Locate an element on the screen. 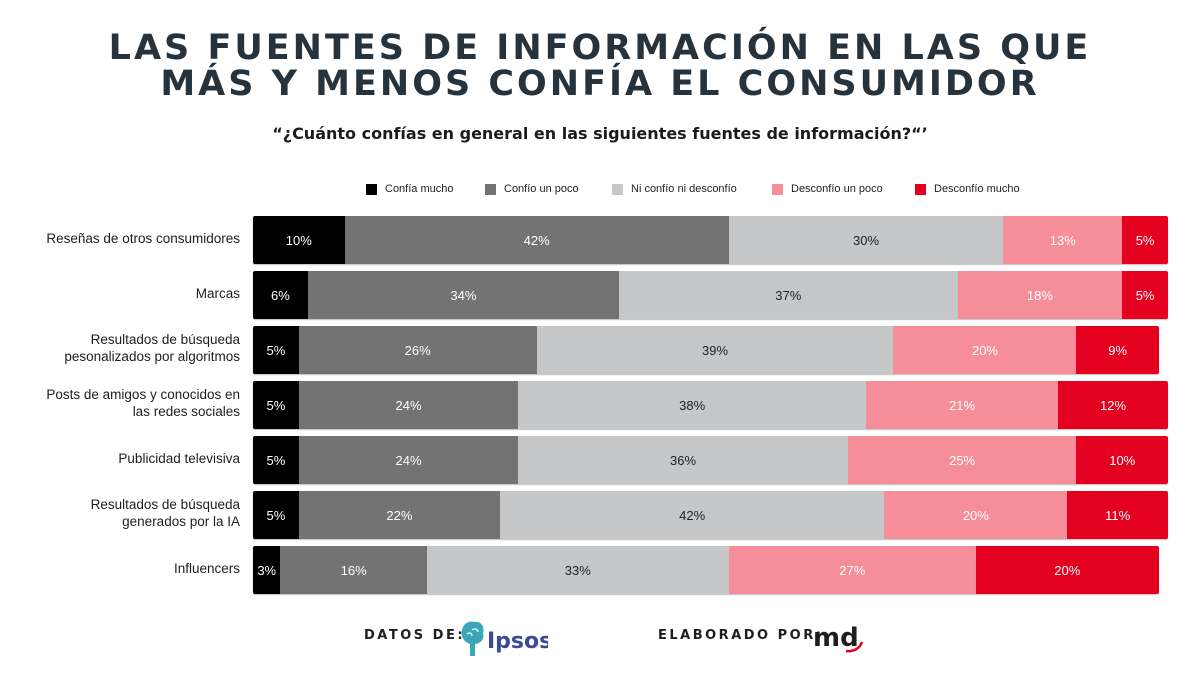  bar-segment: 38% is located at coordinates (692, 405).